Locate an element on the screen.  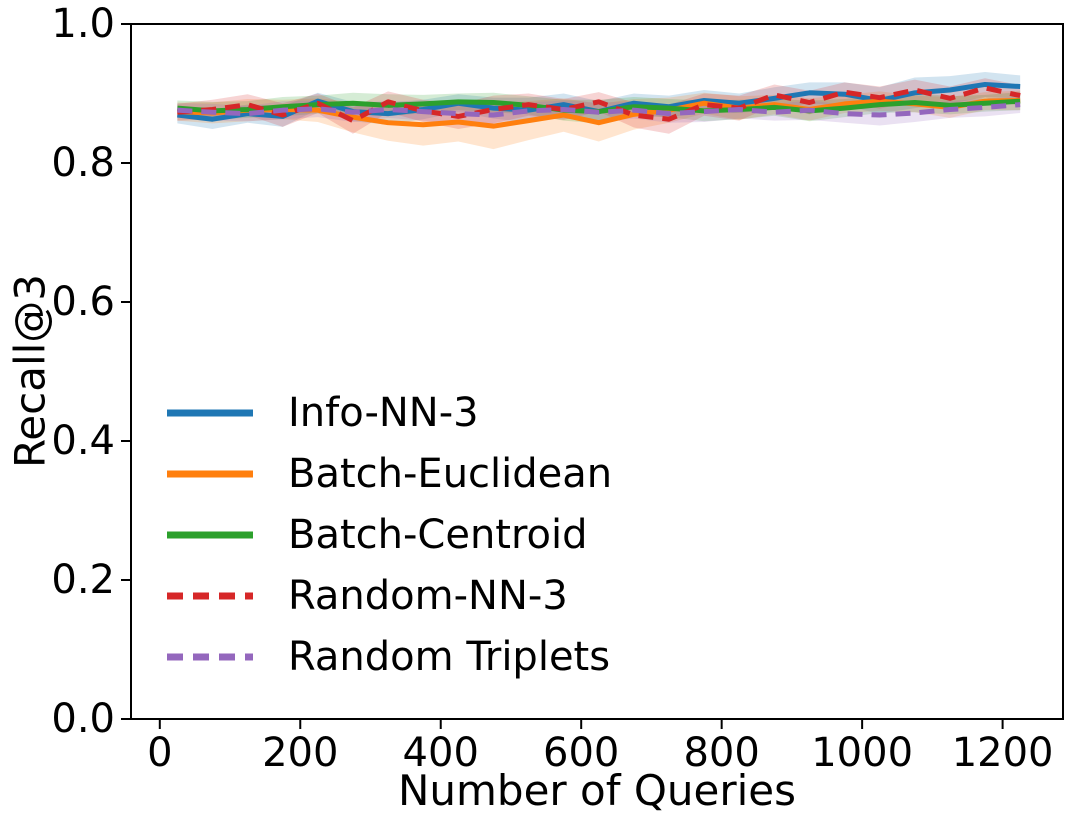
legend-item-batch-centroid: Batch-Centroid is located at coordinates (389, 534).